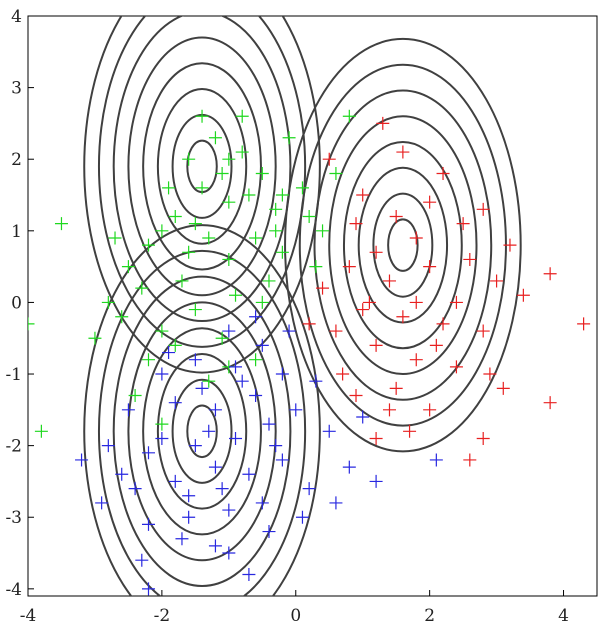  Describe the element at coordinates (19, 303) in the screenshot. I see `y-axis-ticks: 4 3 2 1 0 -1 -2 -3 -4` at that location.